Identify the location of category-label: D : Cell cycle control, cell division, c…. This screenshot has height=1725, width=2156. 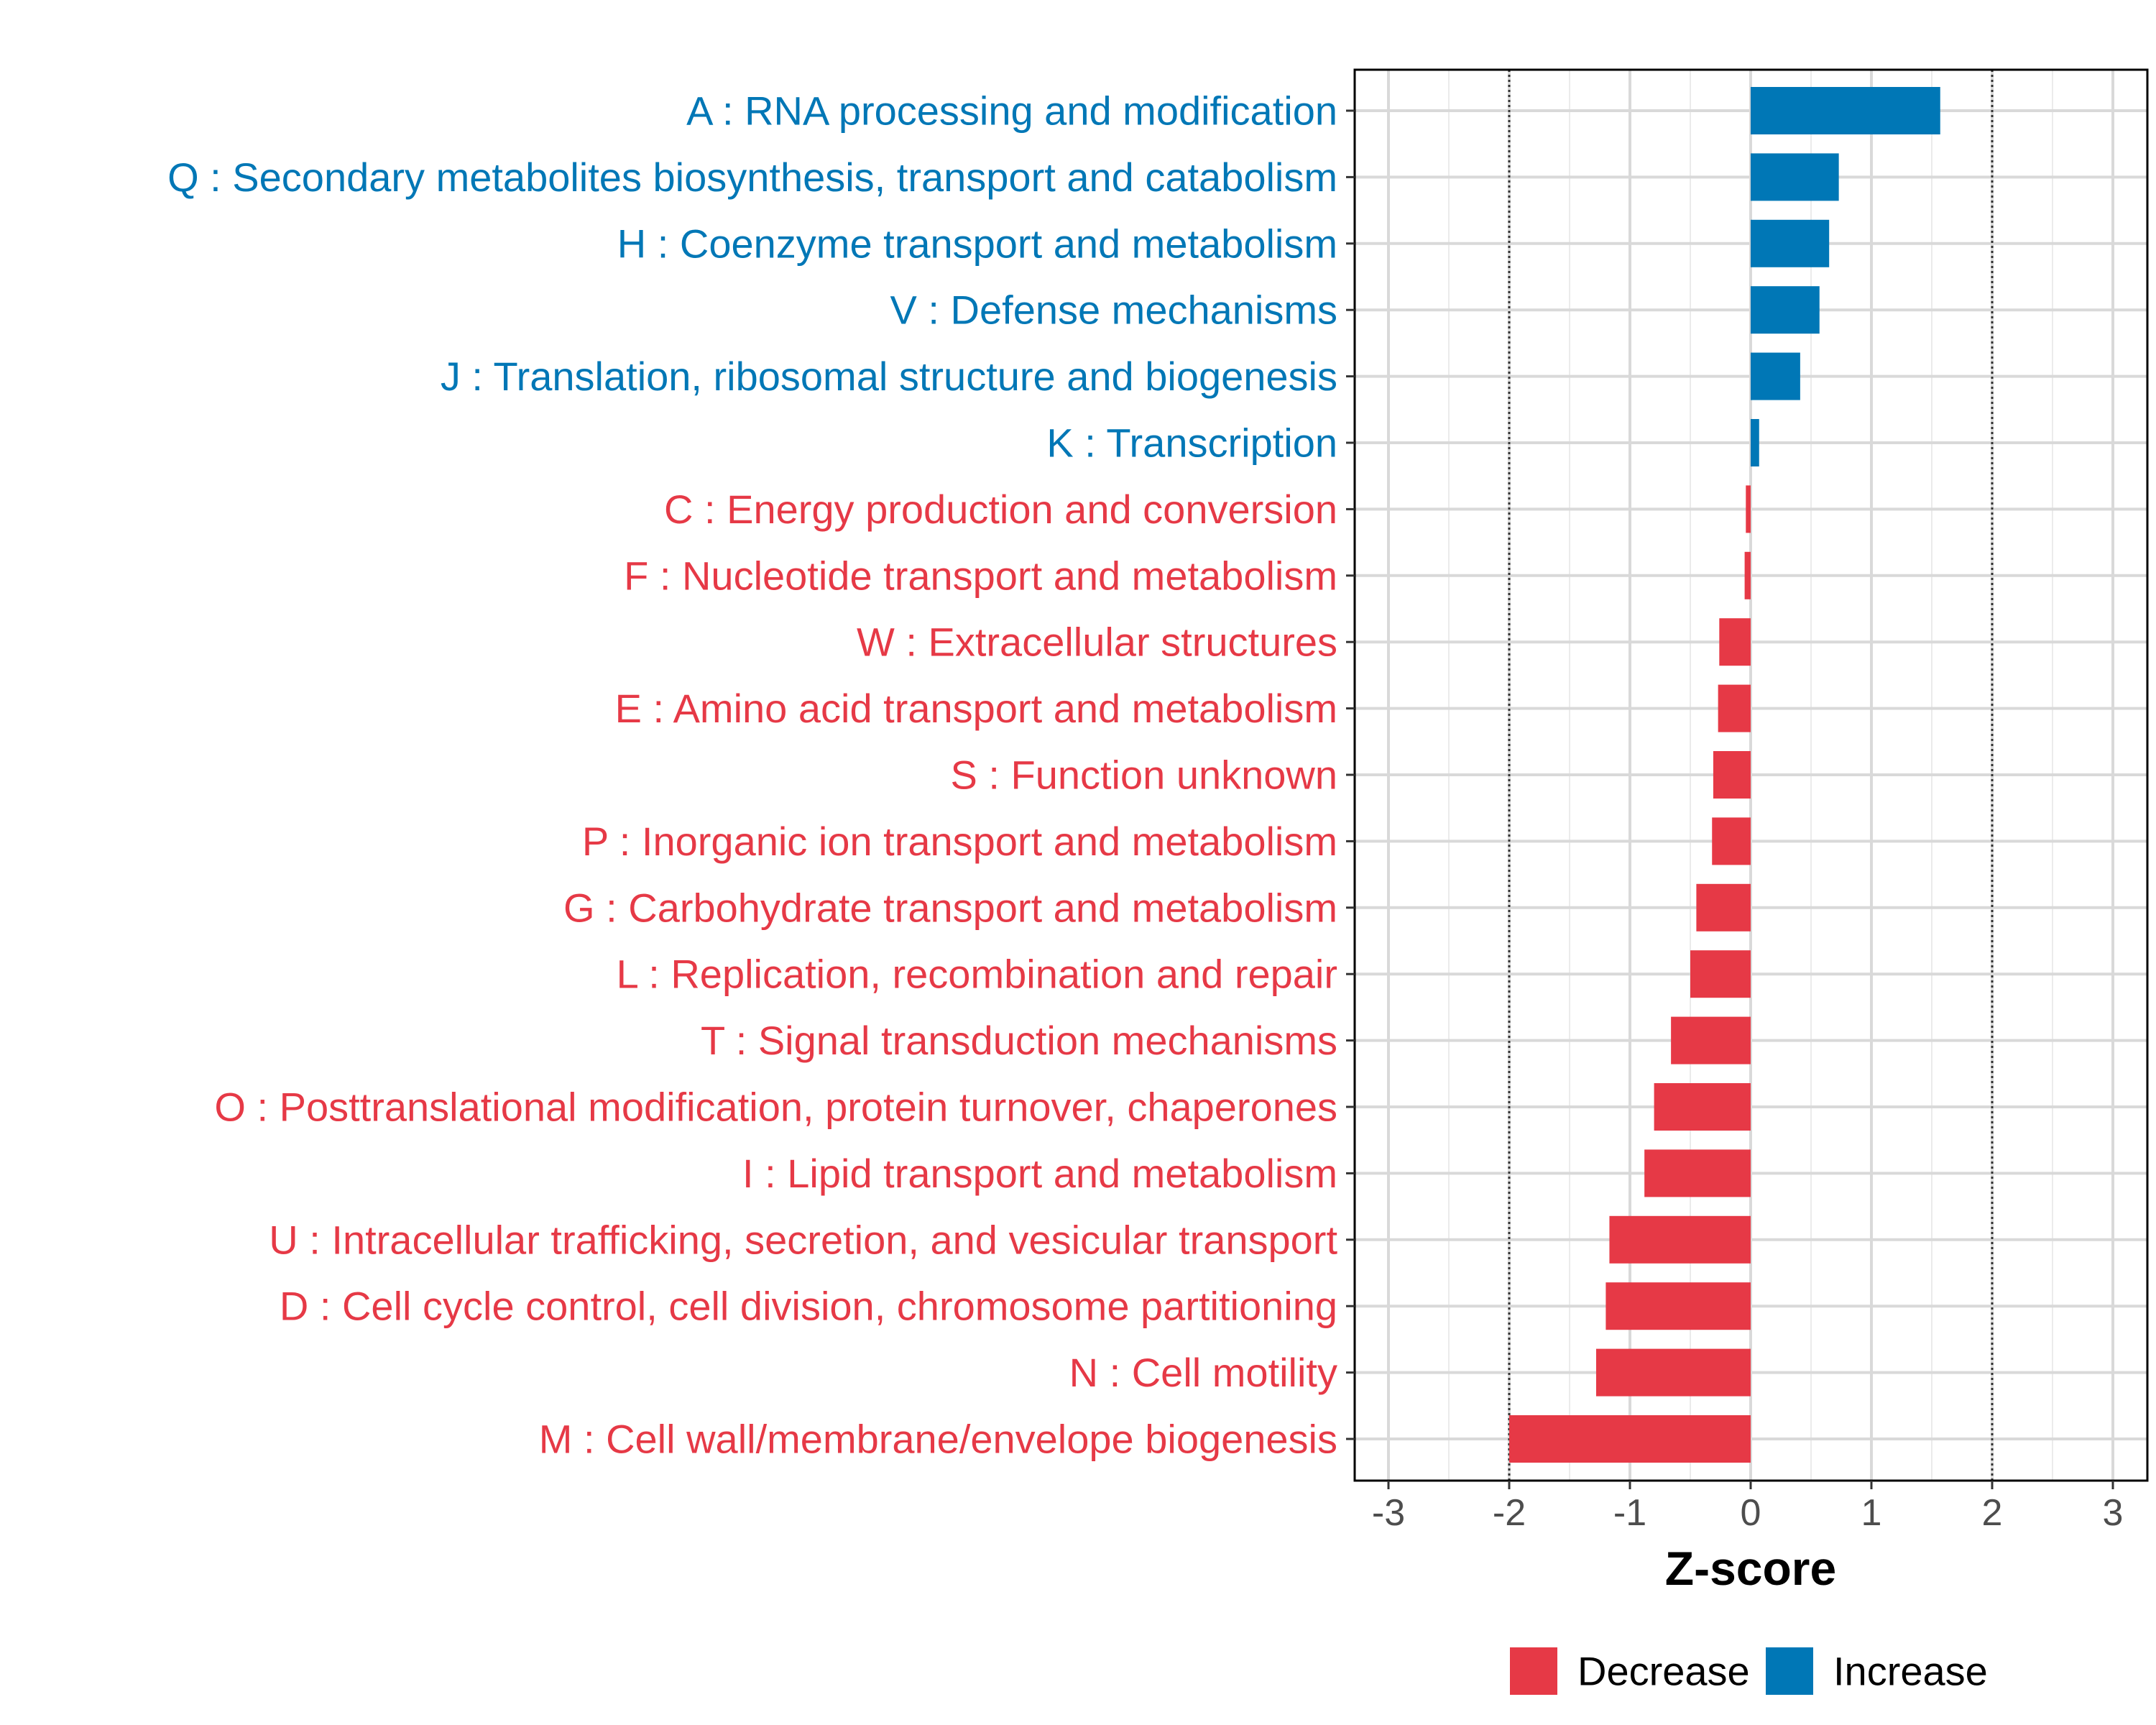
(808, 1306).